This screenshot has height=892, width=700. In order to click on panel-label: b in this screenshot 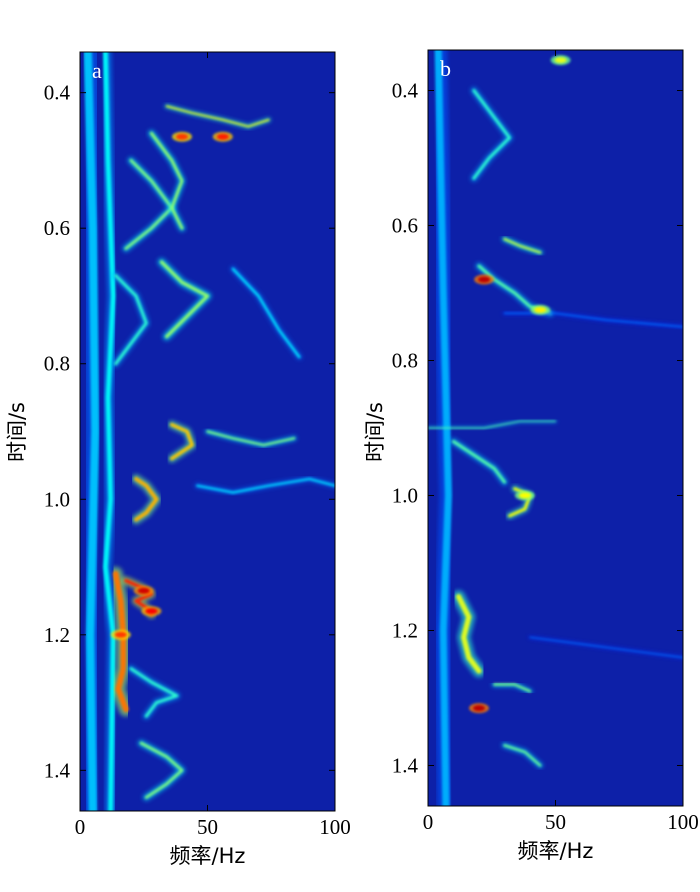, I will do `click(445, 68)`.